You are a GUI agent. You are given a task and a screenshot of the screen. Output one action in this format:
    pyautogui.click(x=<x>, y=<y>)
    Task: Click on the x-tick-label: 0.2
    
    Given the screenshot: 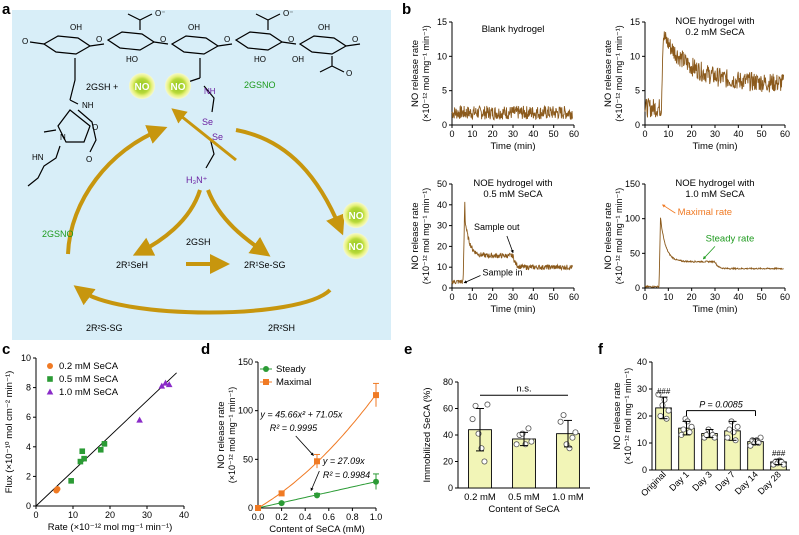 What is the action you would take?
    pyautogui.click(x=281, y=517)
    